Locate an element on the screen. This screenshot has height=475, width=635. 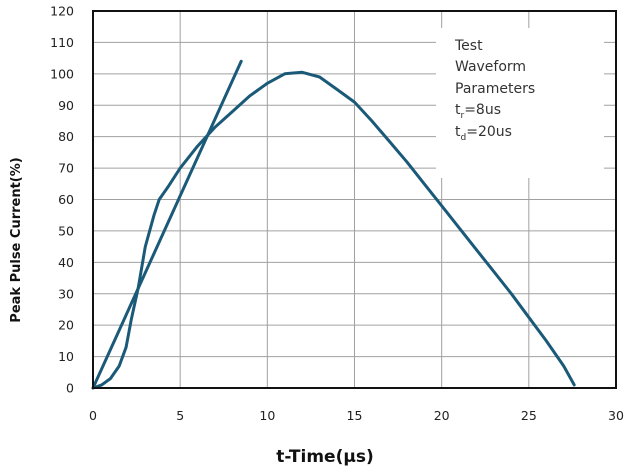
legend-rise-time: tr=8us is located at coordinates (478, 111).